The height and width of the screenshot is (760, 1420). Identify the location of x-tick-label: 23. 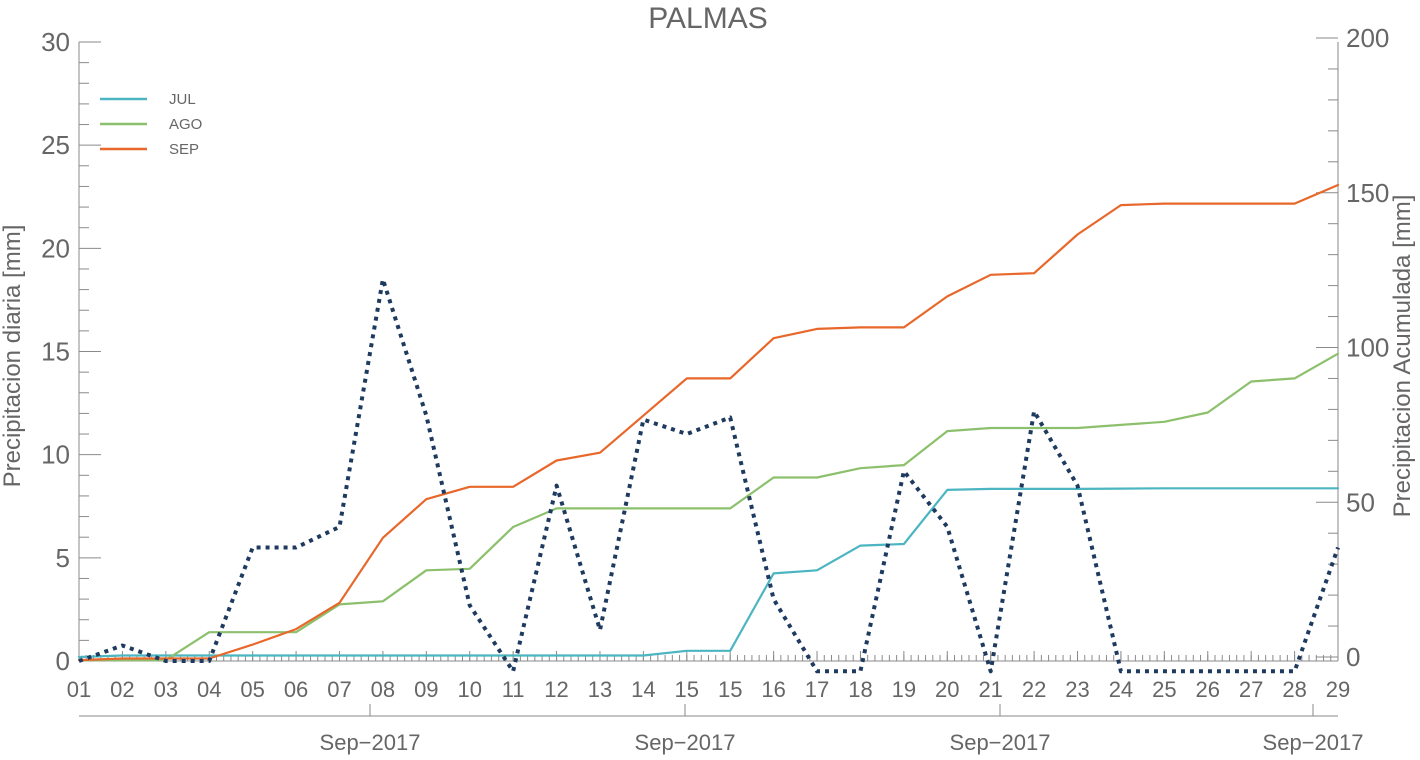
(1077, 689).